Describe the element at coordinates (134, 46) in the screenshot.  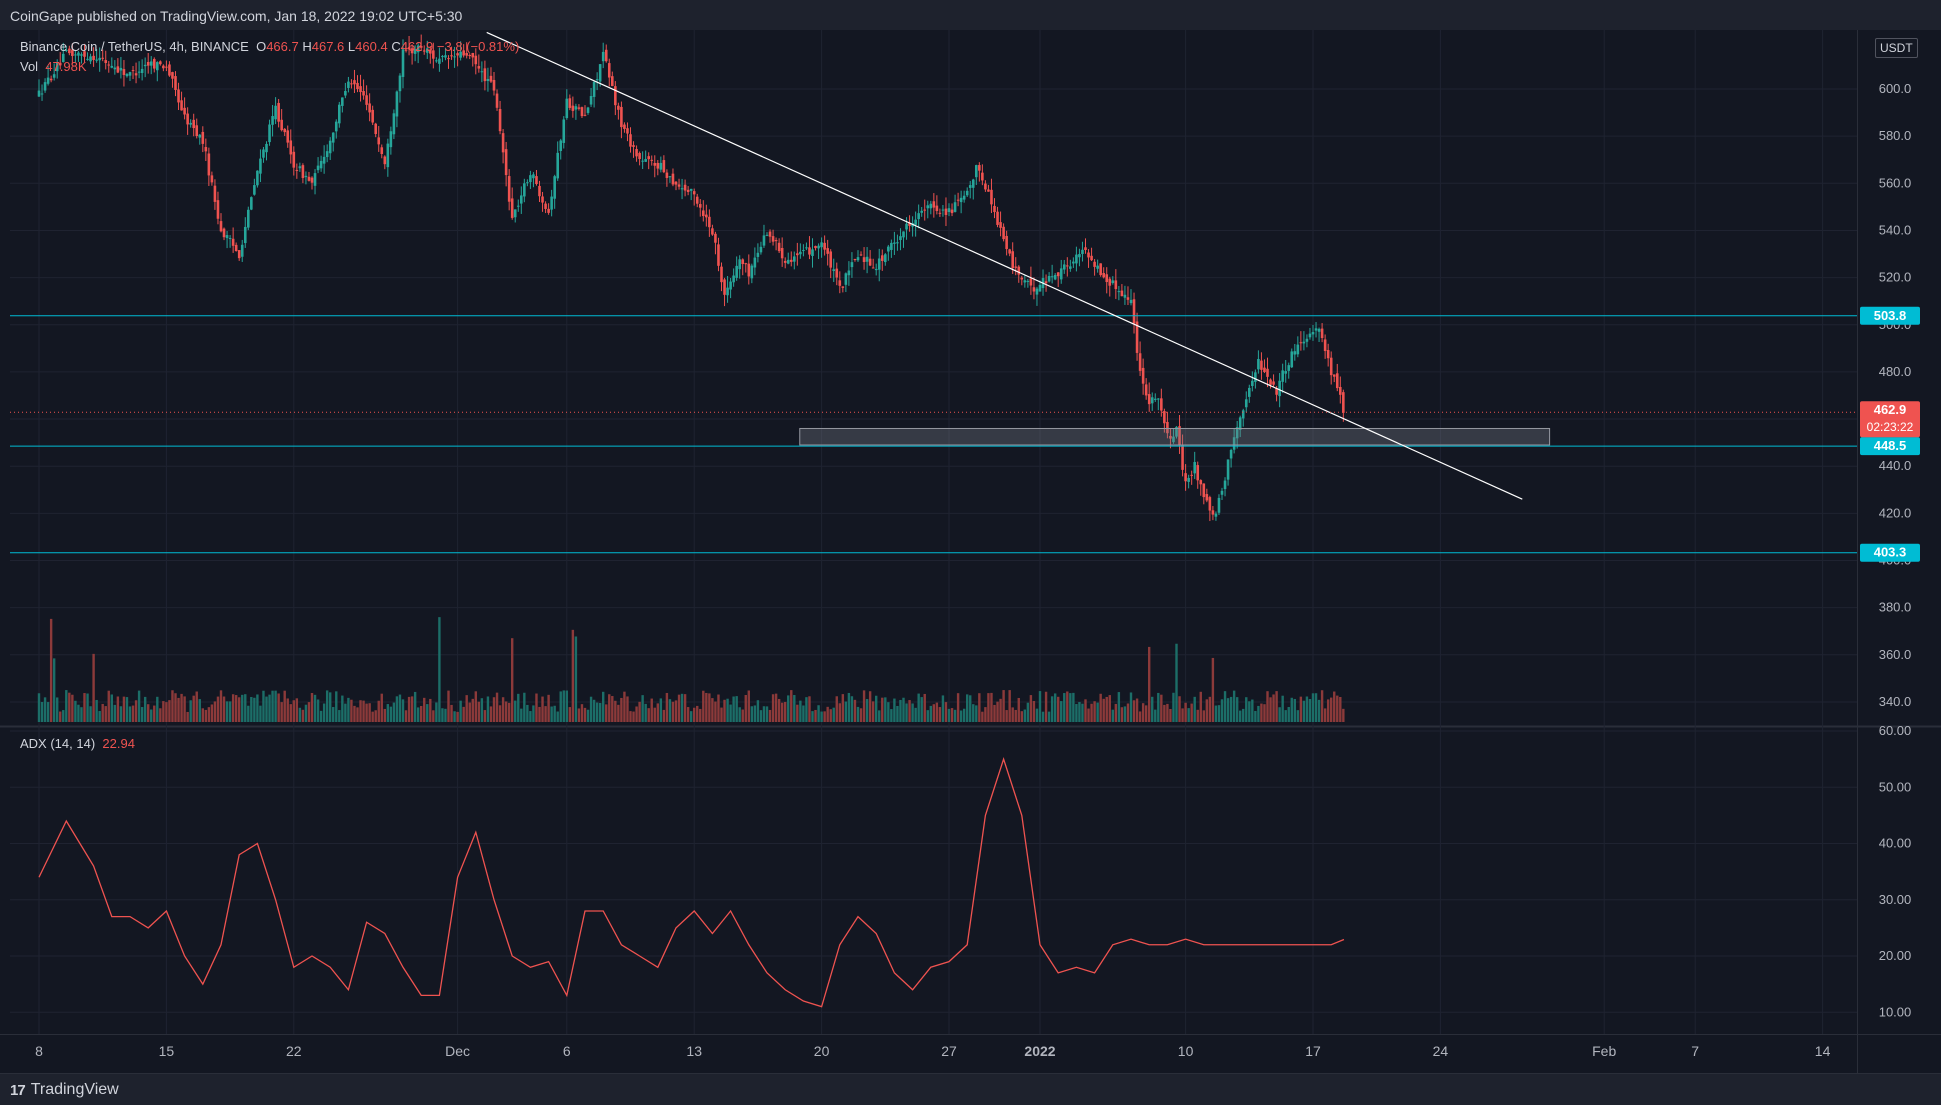
I see `symbol-name: Binance Coin / TetherUS, 4h, BINANCE` at that location.